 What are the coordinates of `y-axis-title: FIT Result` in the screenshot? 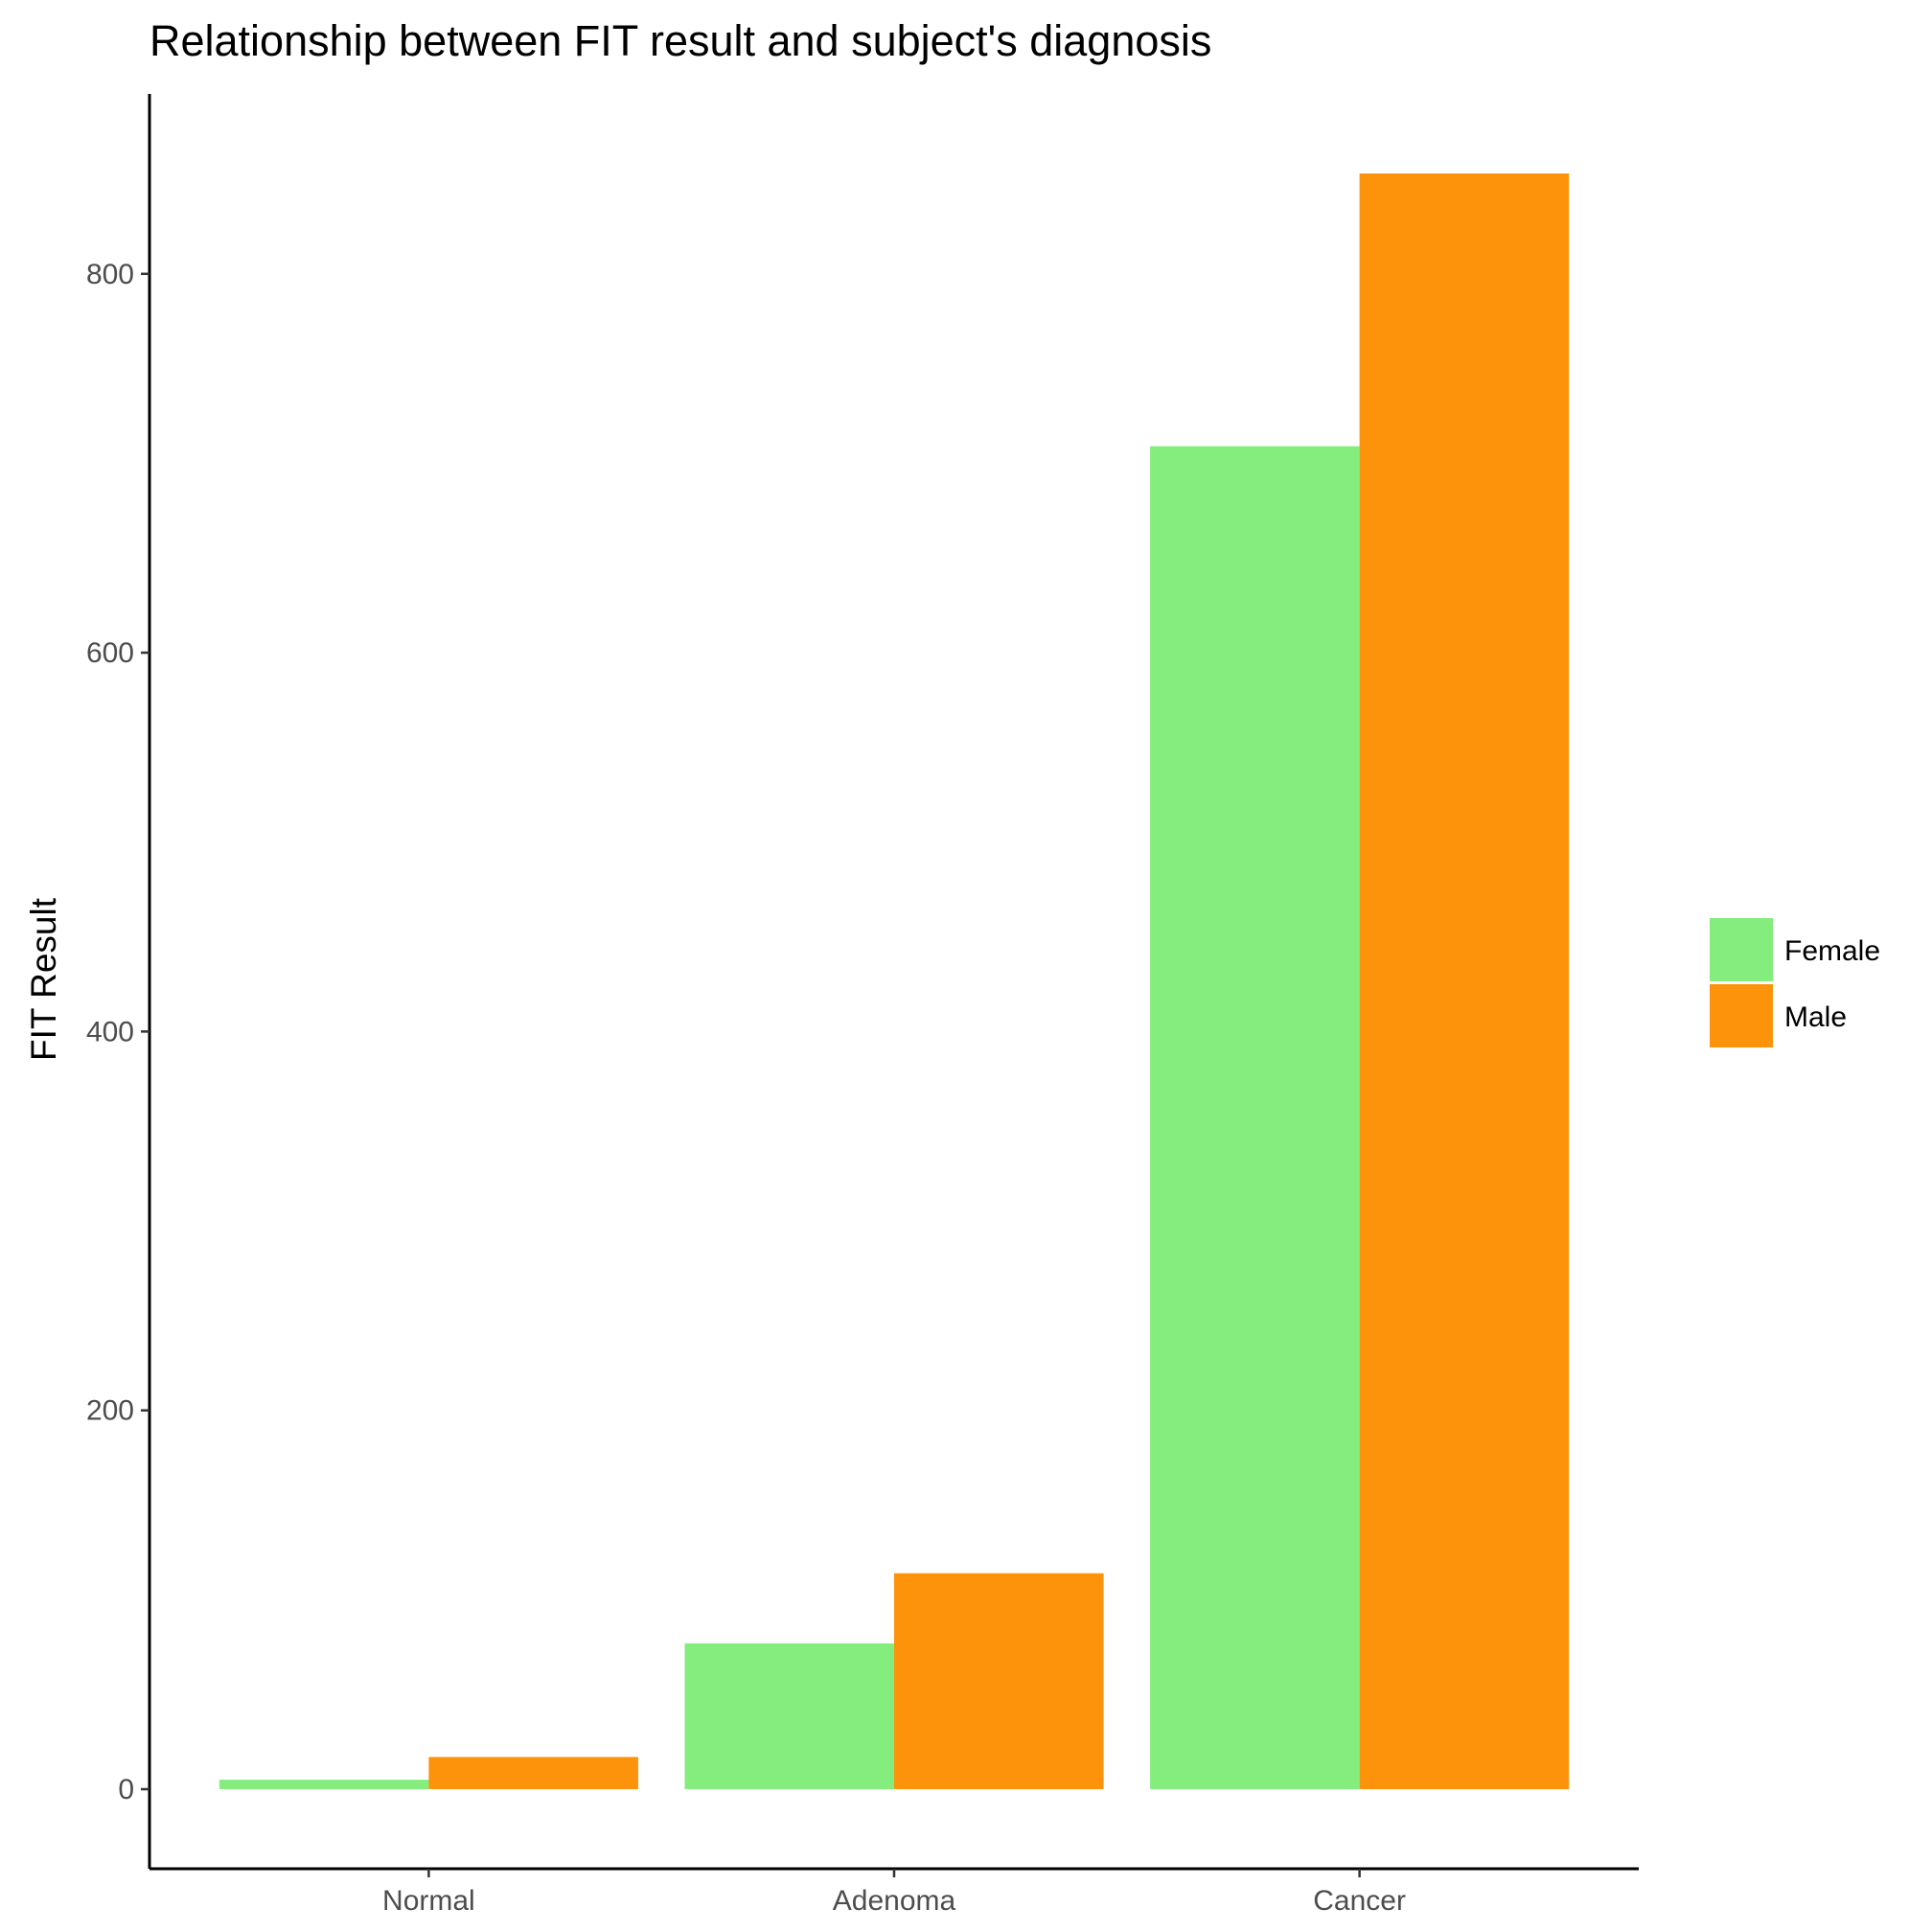 It's located at (43, 979).